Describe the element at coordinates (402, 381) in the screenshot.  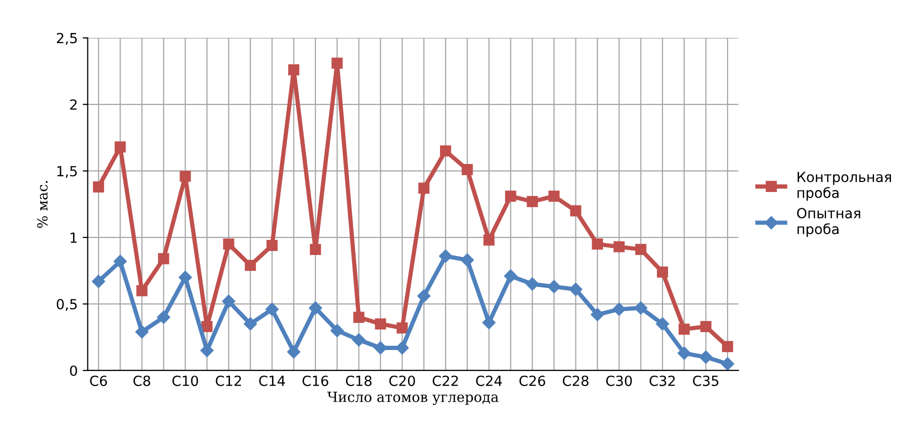
I see `x-tick-label: C20` at that location.